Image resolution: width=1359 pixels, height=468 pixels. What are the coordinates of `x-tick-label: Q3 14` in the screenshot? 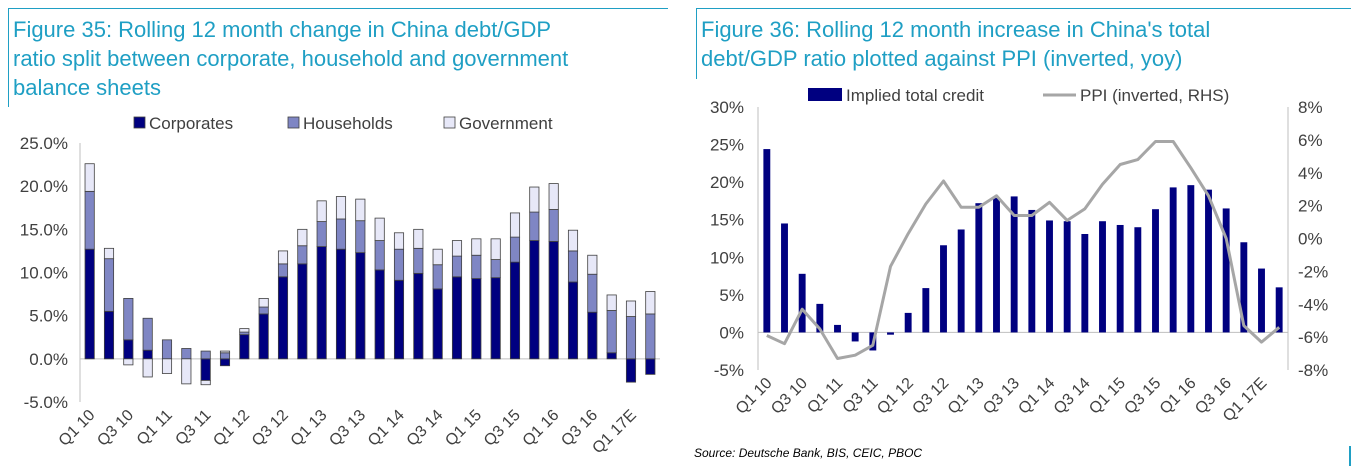 It's located at (425, 428).